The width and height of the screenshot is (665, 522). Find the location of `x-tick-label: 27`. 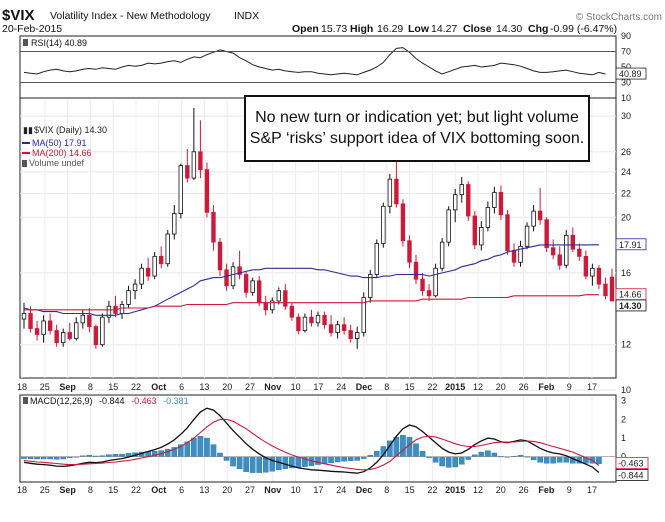

x-tick-label: 27 is located at coordinates (250, 387).